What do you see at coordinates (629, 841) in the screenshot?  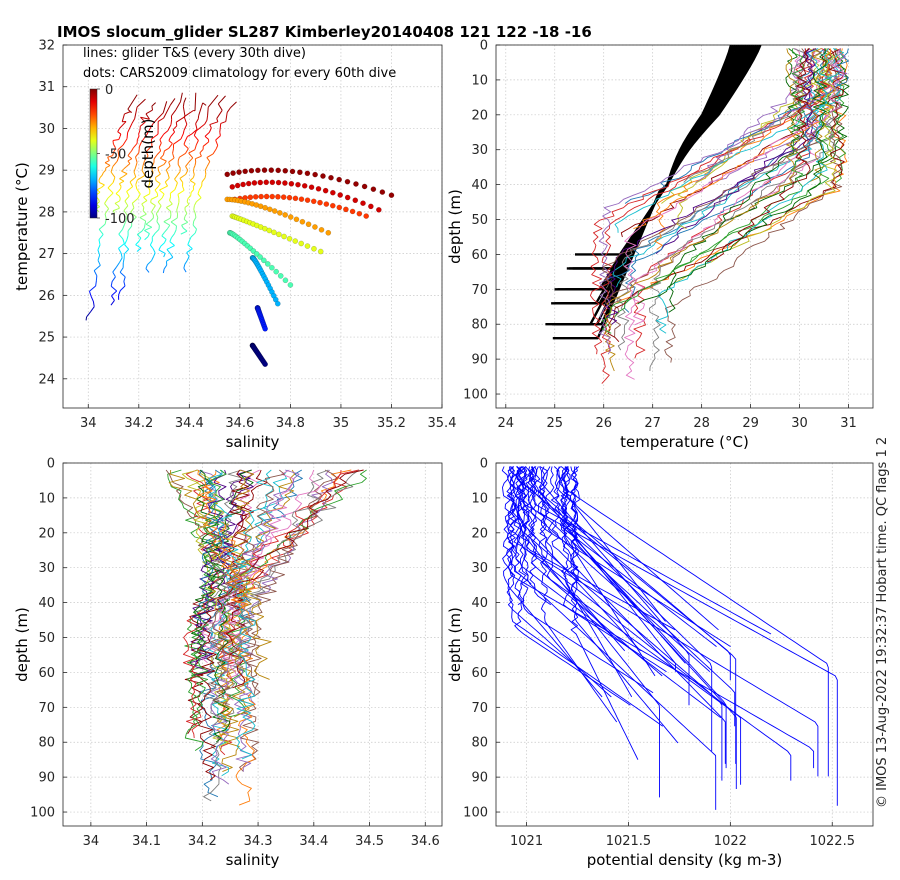 I see `x-tick-label: 1021.5` at bounding box center [629, 841].